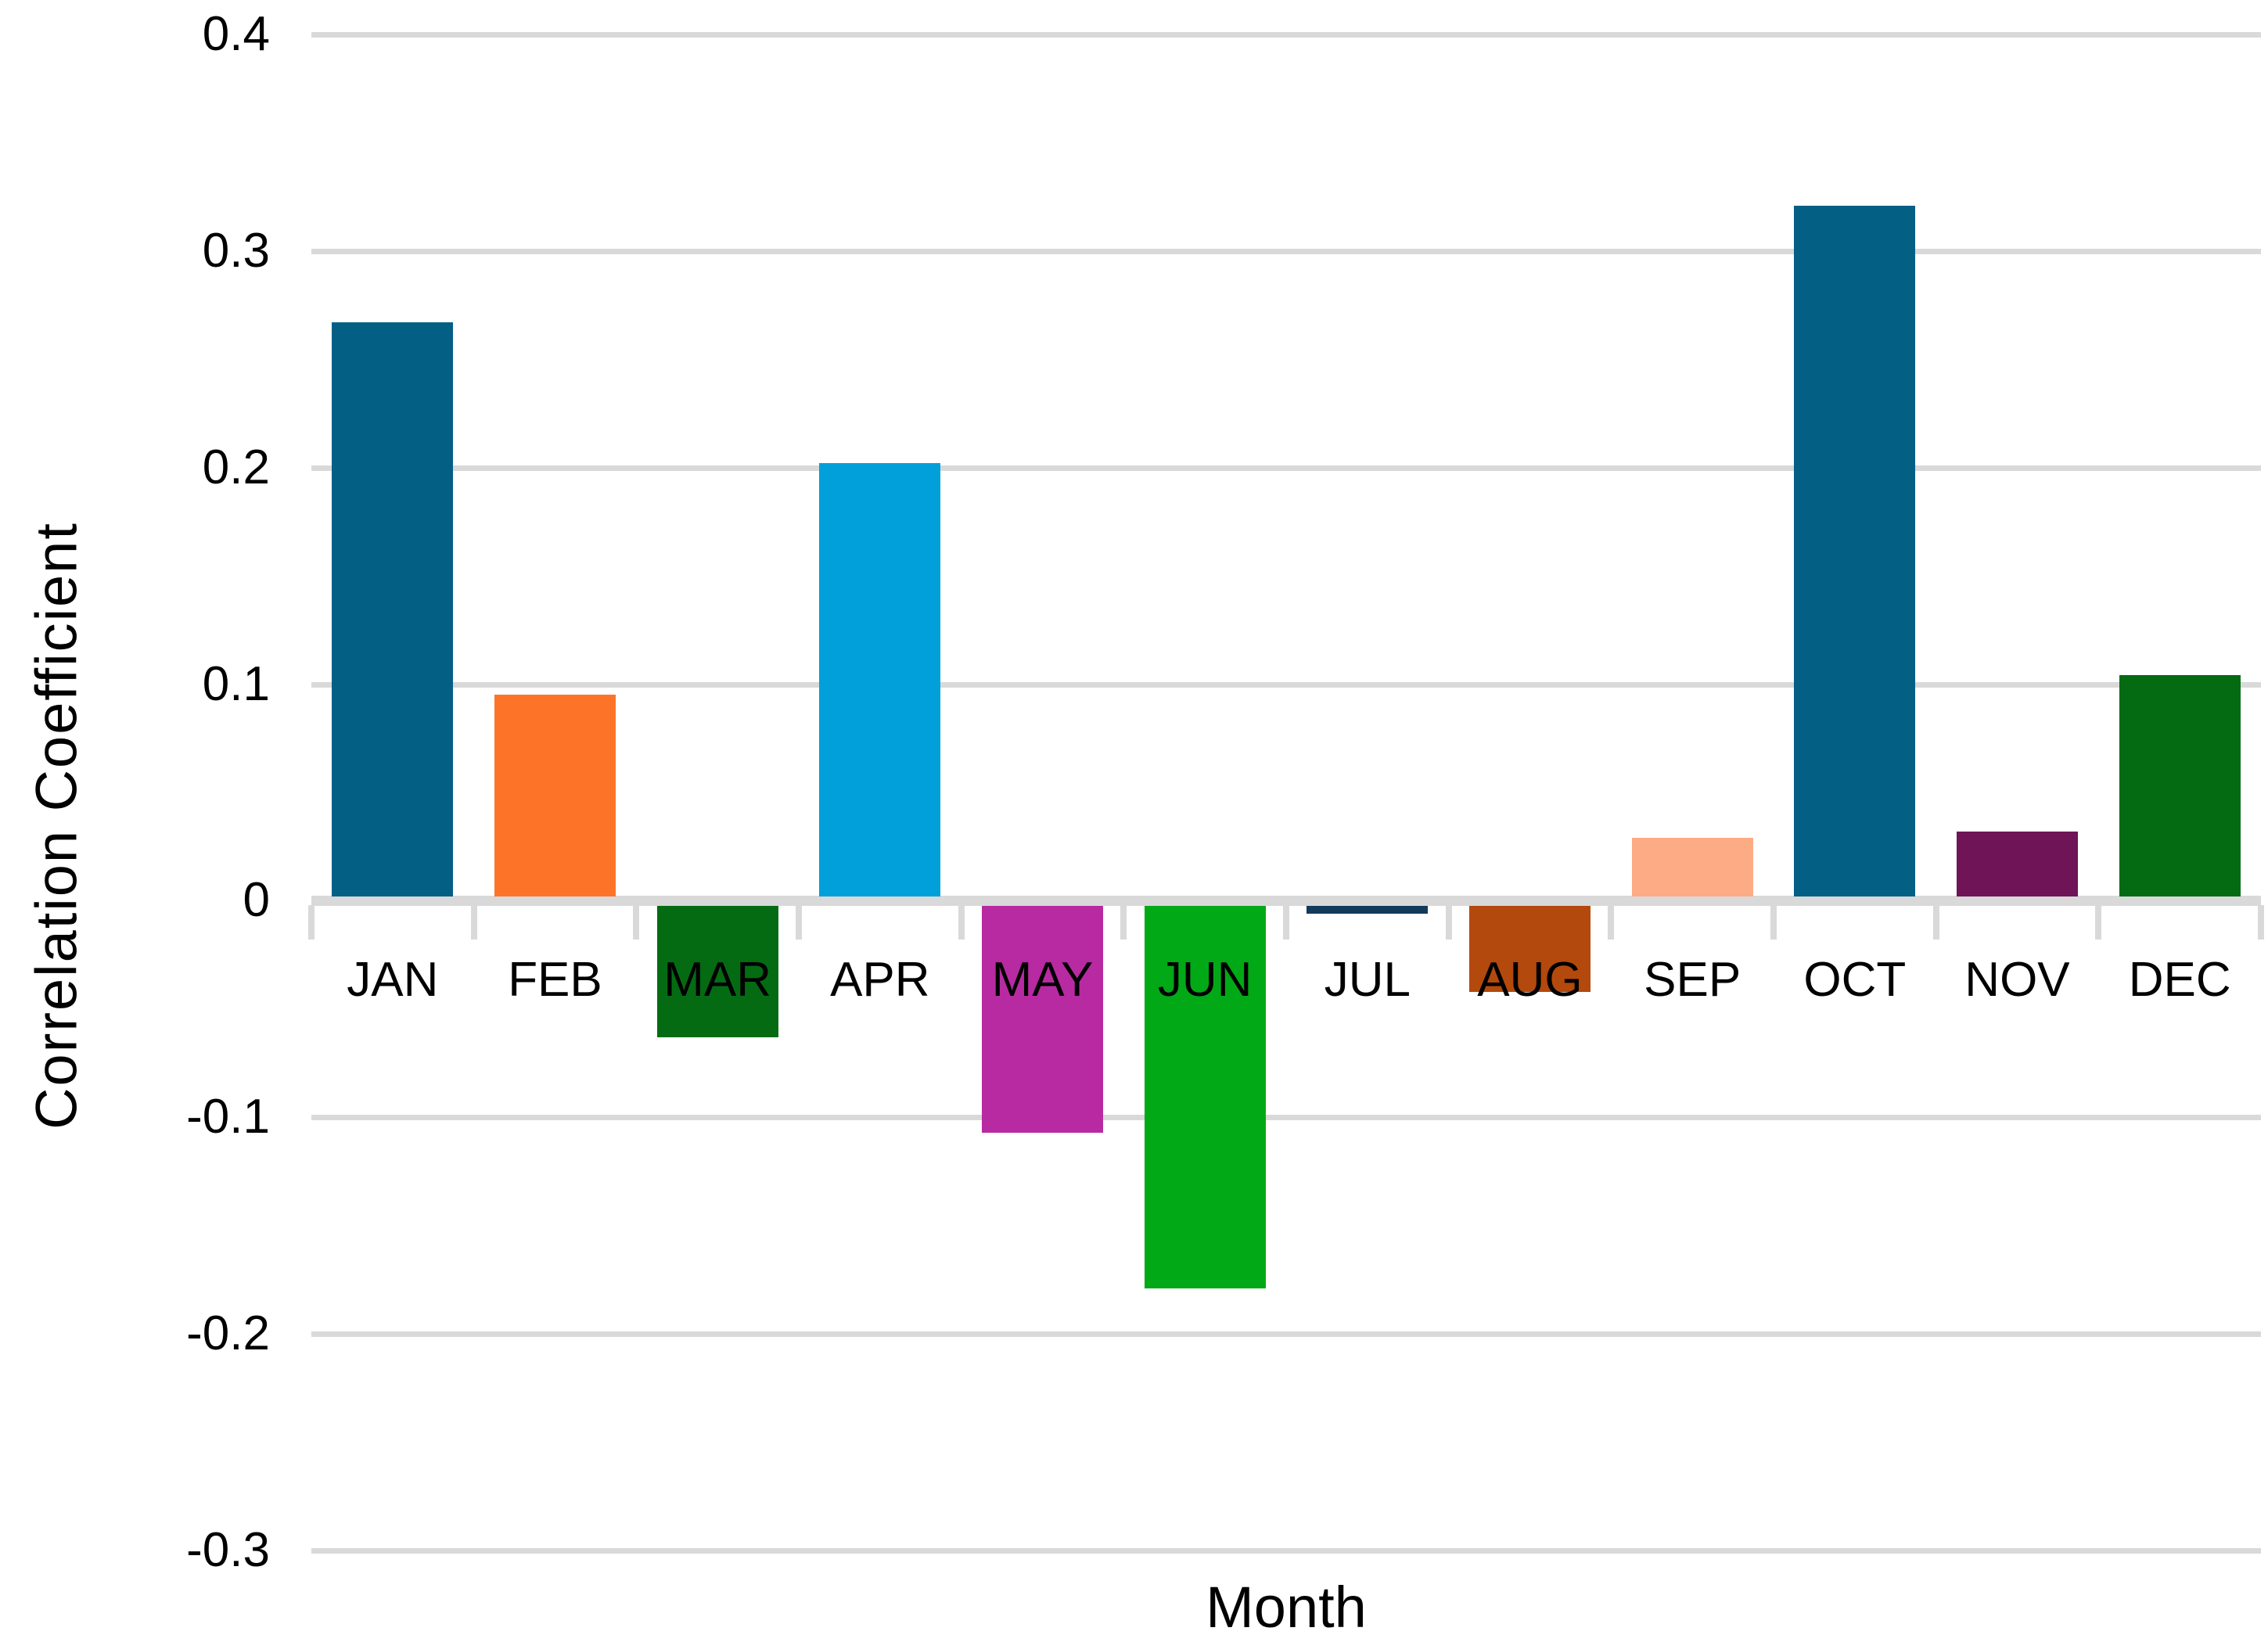 The image size is (2268, 1642). I want to click on bar-dec, so click(2180, 786).